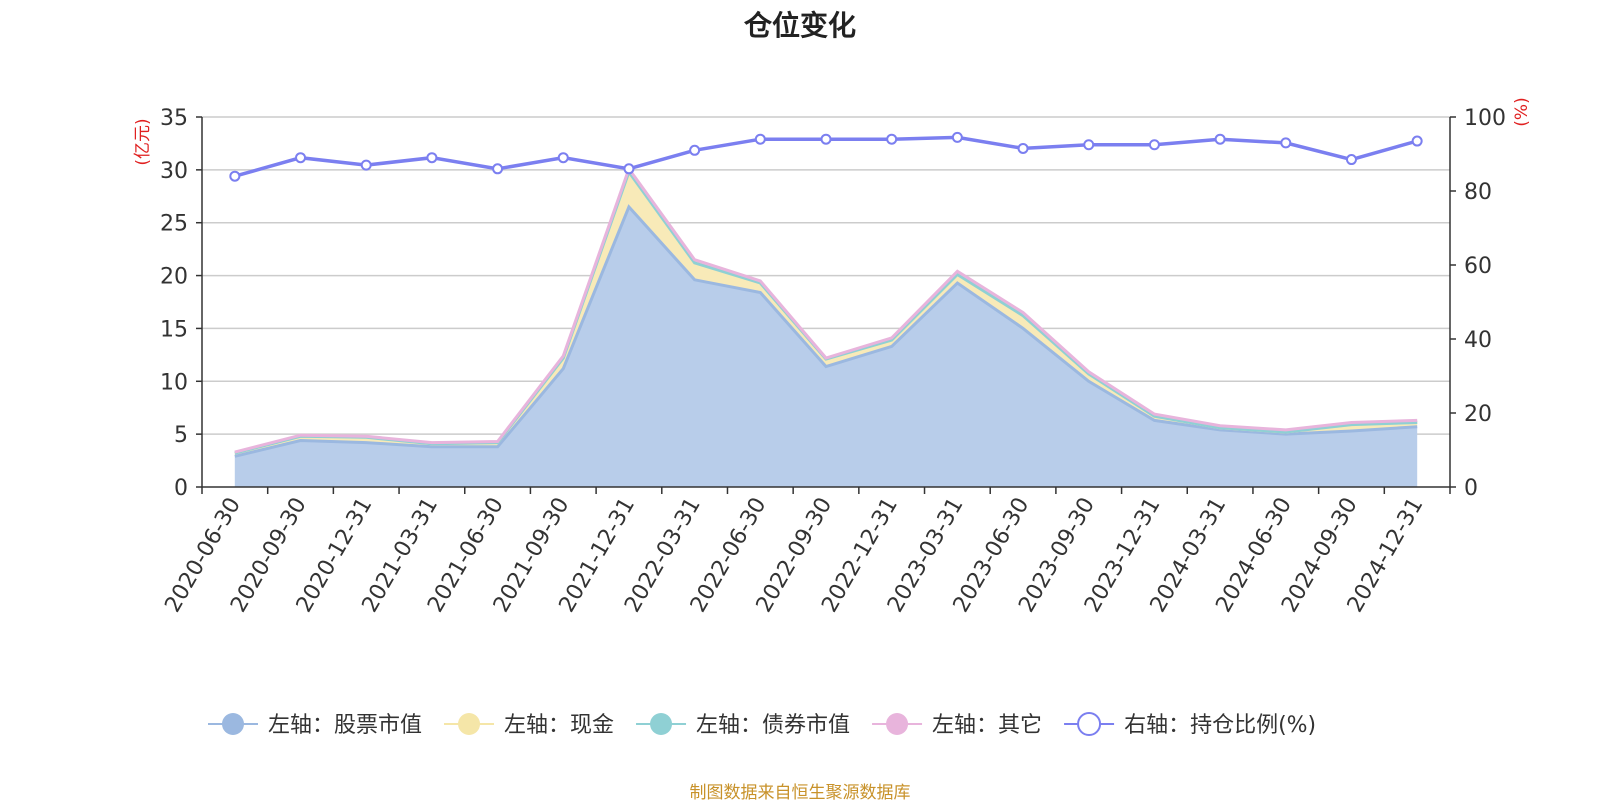 The width and height of the screenshot is (1600, 803). I want to click on chart-title: 仓位变化, so click(799, 25).